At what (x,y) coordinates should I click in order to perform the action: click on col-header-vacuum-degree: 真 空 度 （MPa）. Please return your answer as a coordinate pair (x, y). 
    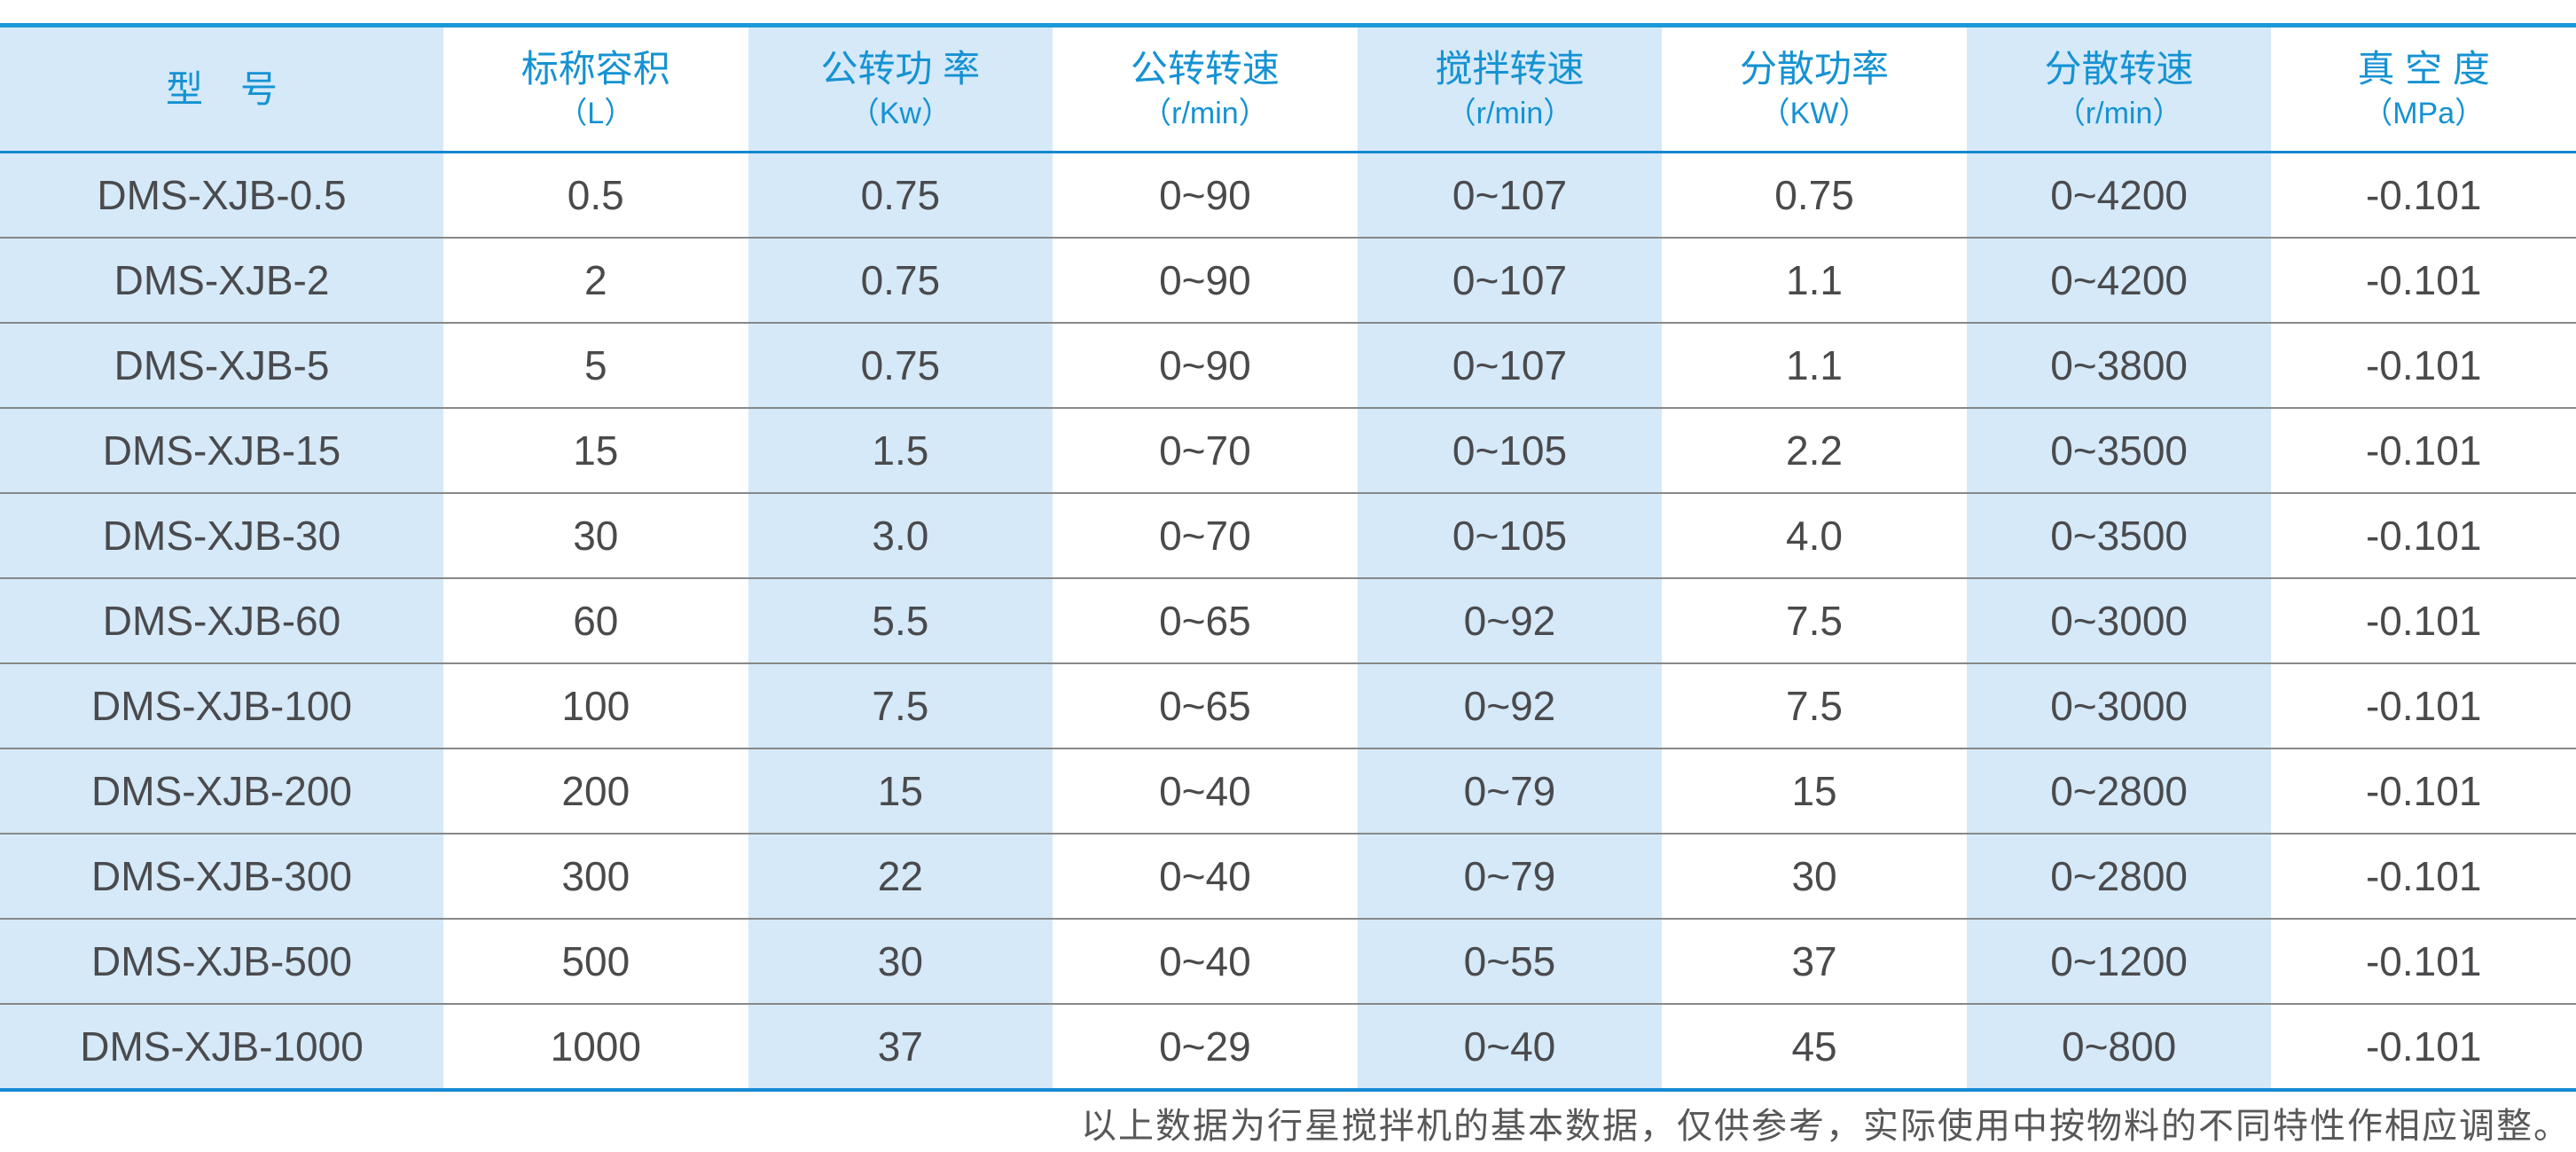
    Looking at the image, I should click on (2423, 89).